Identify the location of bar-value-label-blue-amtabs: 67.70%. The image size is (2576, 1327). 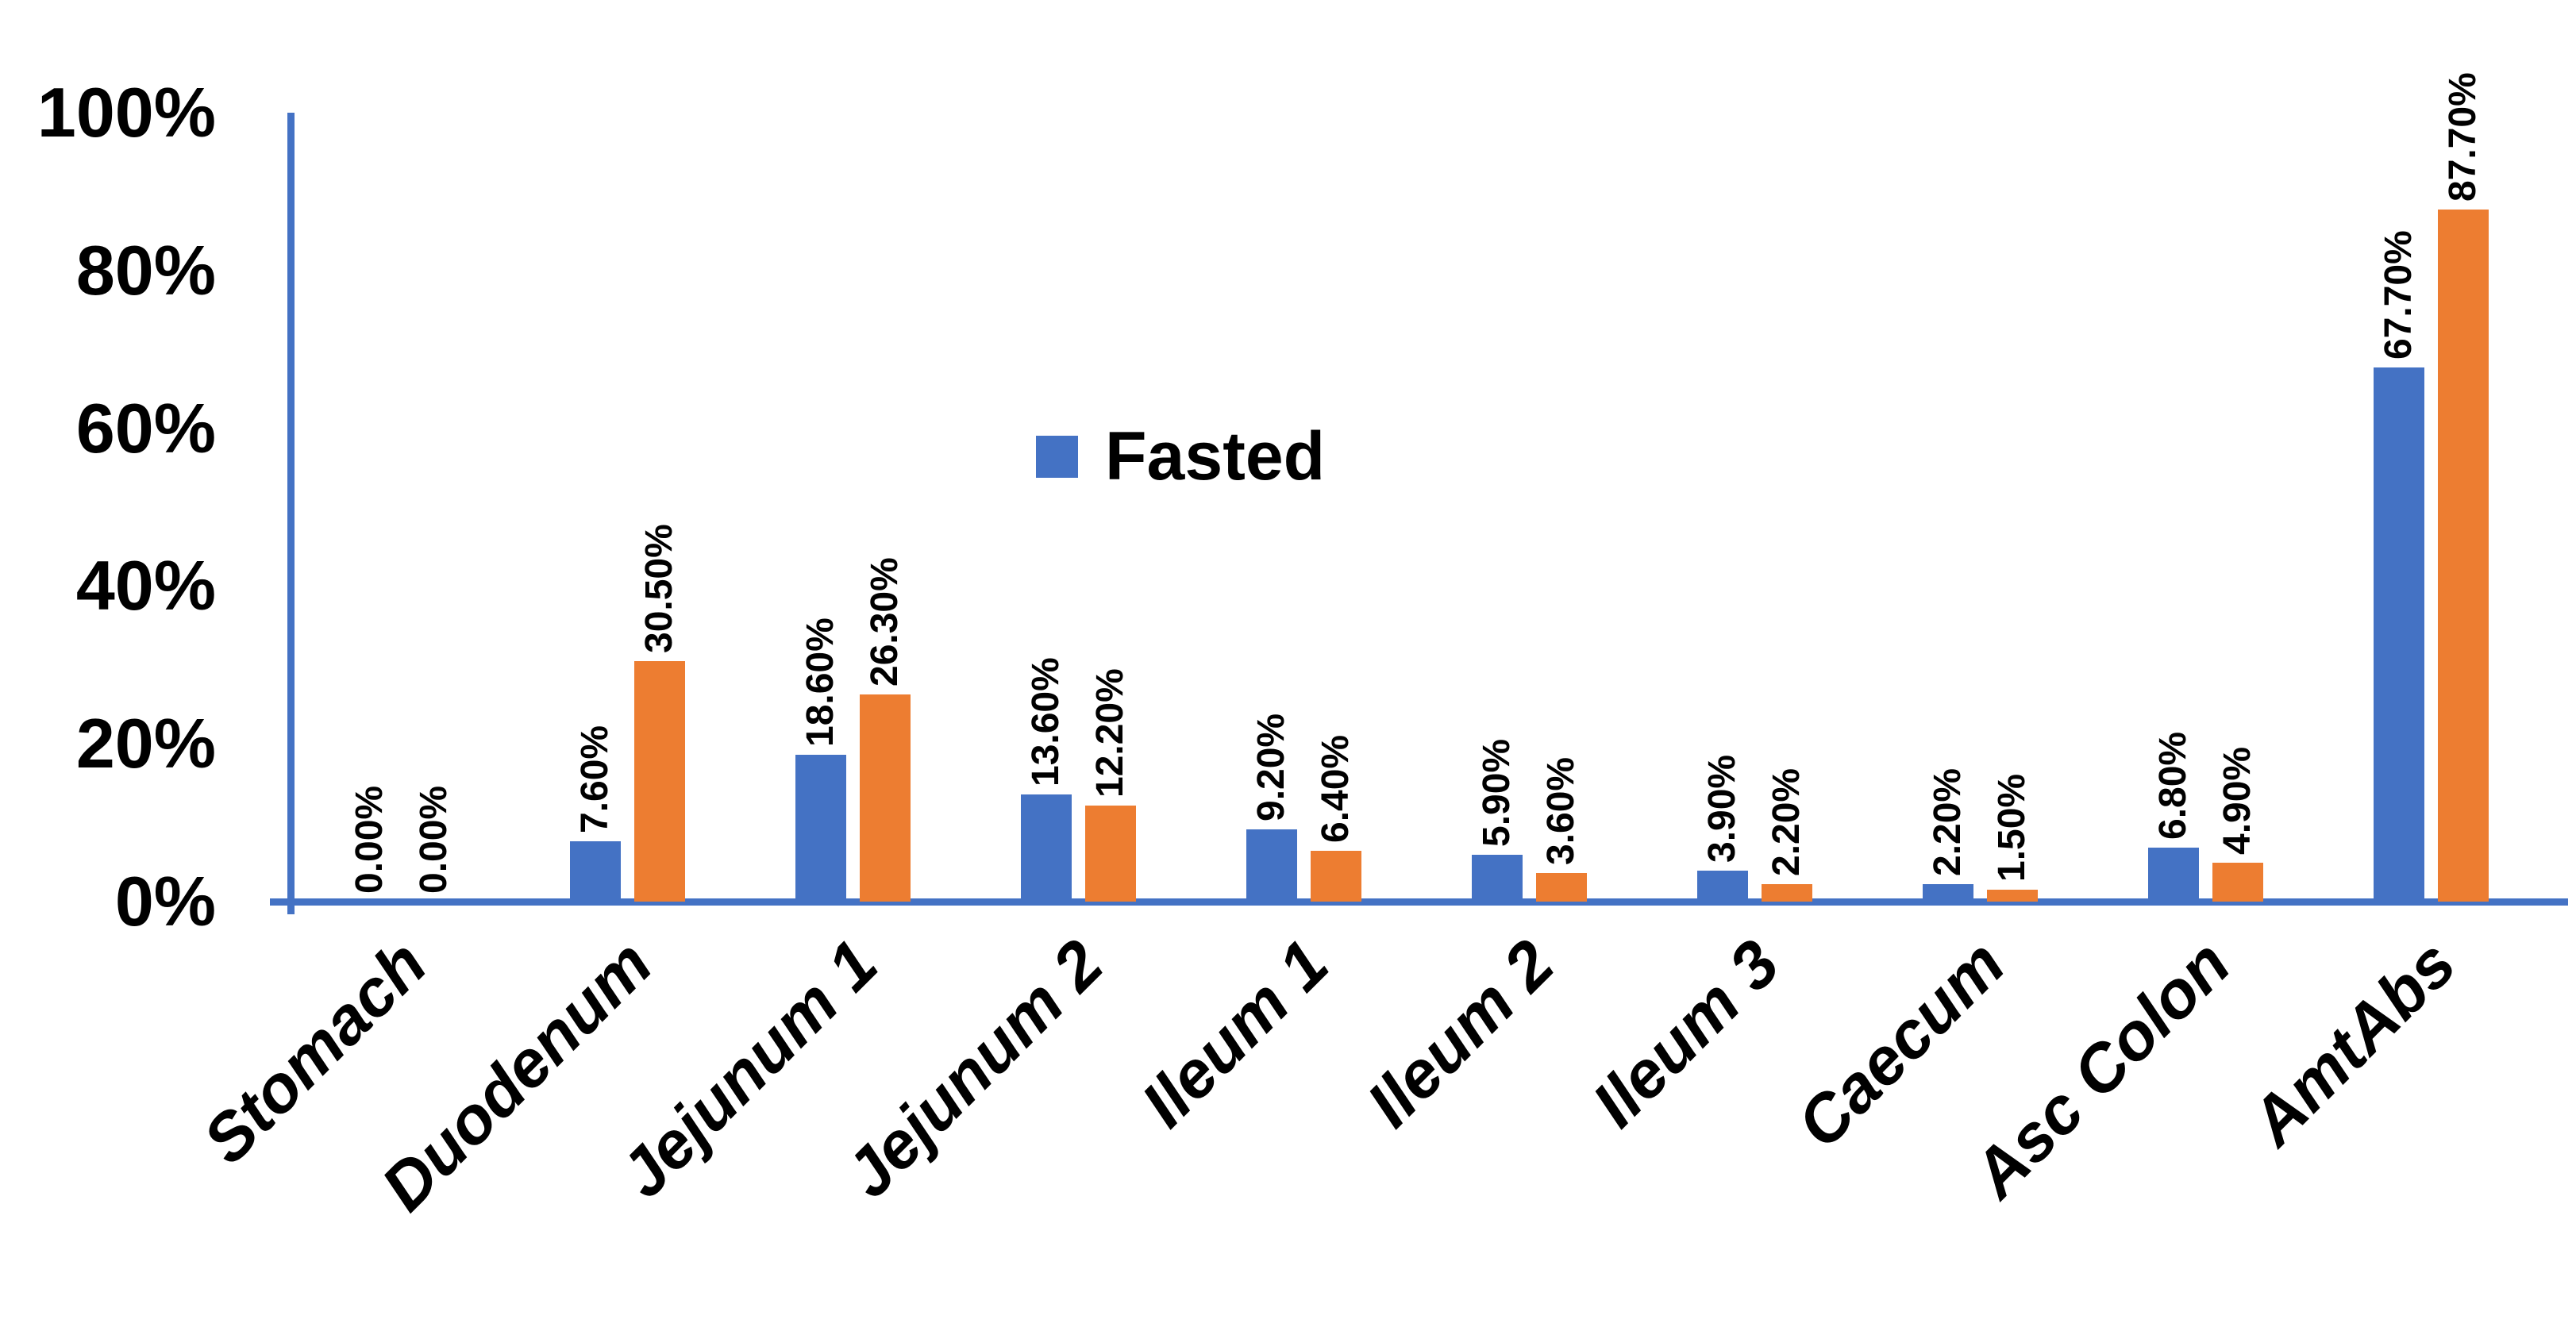
(2399, 295).